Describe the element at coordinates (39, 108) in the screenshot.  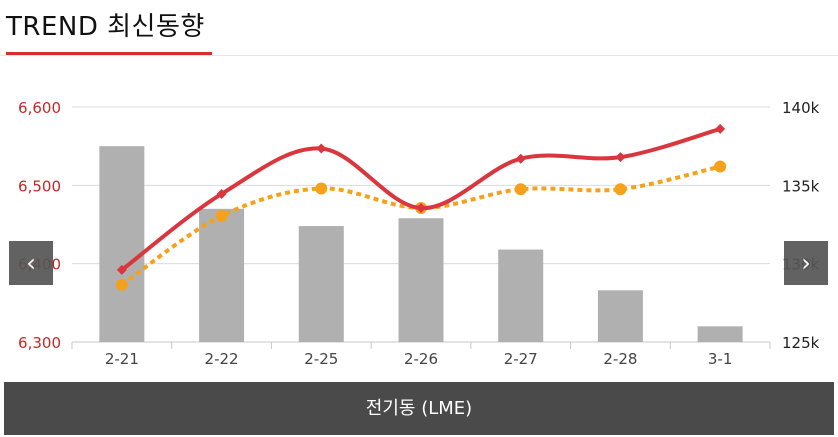
I see `left-axis-tick-label: 6,600` at that location.